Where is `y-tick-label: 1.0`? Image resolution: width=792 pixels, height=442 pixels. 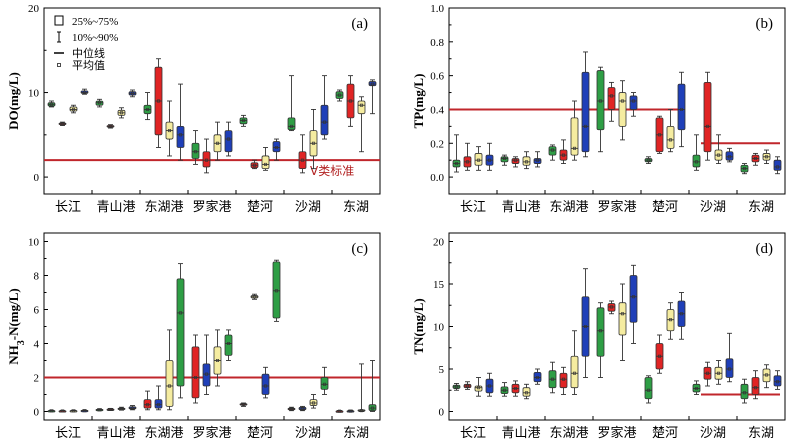
y-tick-label: 1.0 is located at coordinates (437, 9).